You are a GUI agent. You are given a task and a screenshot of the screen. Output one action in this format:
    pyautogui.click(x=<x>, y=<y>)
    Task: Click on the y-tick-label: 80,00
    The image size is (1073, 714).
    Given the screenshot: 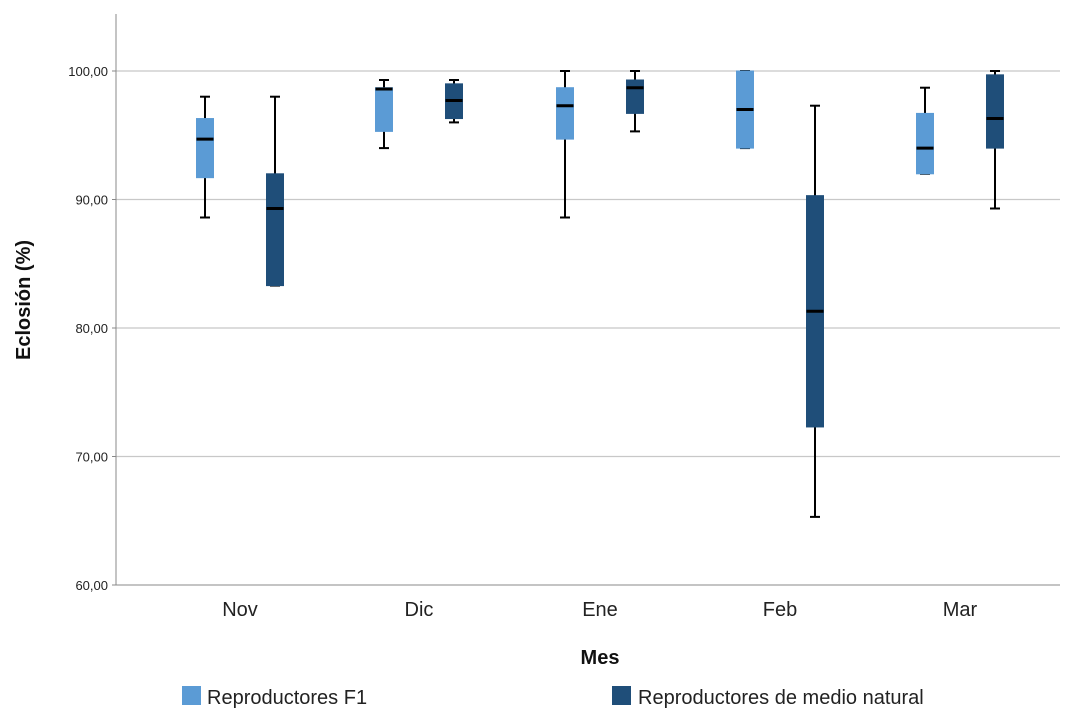 What is the action you would take?
    pyautogui.click(x=91, y=328)
    